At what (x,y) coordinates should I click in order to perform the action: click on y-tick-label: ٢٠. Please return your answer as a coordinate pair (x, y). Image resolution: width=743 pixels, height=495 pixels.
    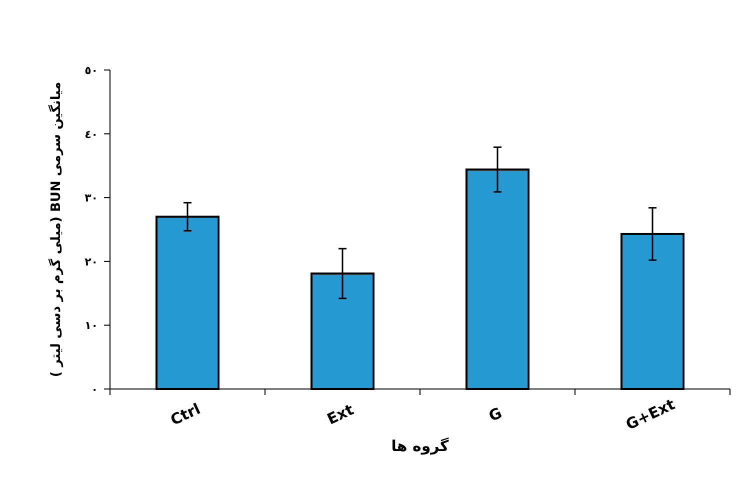
    Looking at the image, I should click on (91, 261).